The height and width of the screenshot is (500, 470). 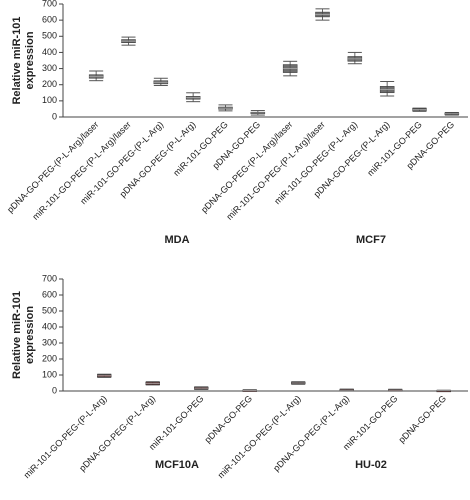 What do you see at coordinates (176, 240) in the screenshot?
I see `group-label: MDA` at bounding box center [176, 240].